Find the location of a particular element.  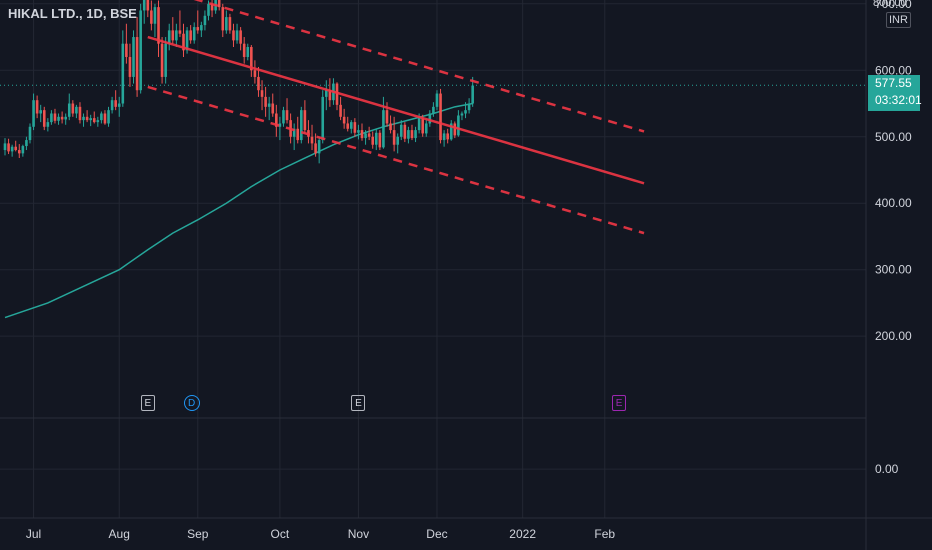

x-tick-label: Nov is located at coordinates (358, 534).